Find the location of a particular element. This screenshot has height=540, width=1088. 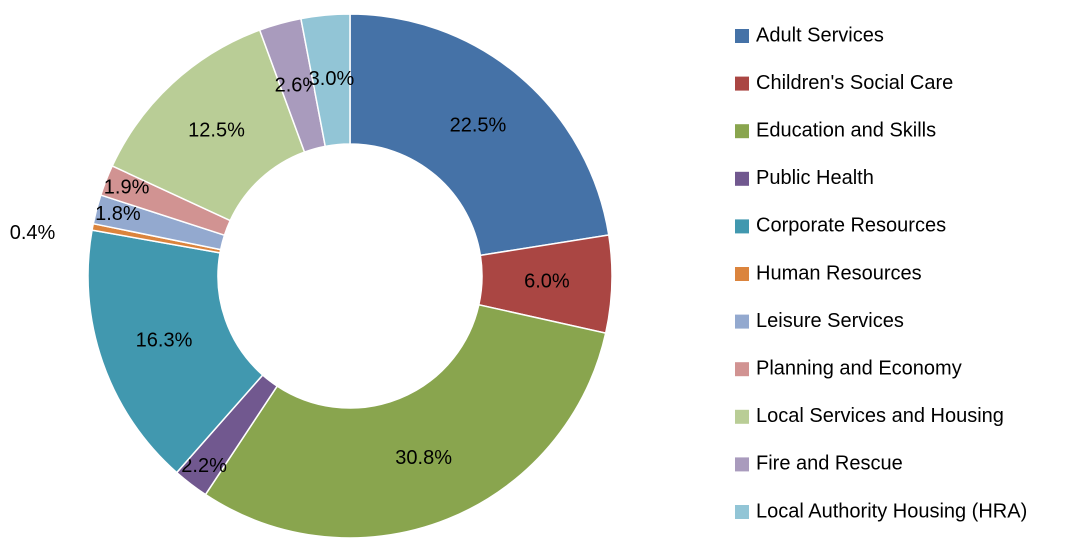

data-label: 0.4% is located at coordinates (33, 233).